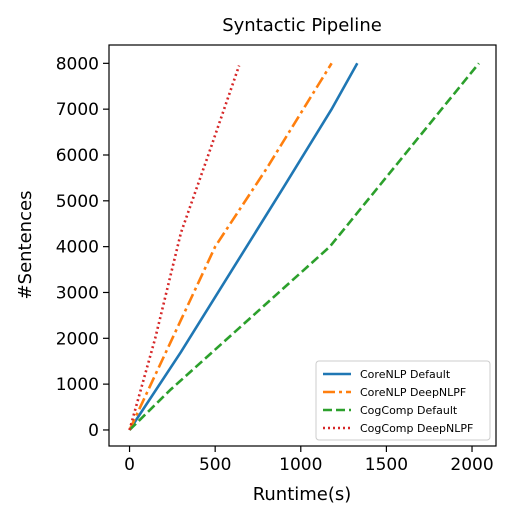 This screenshot has width=507, height=513. I want to click on legend-label: CoreNLP DeepNLPF, so click(413, 392).